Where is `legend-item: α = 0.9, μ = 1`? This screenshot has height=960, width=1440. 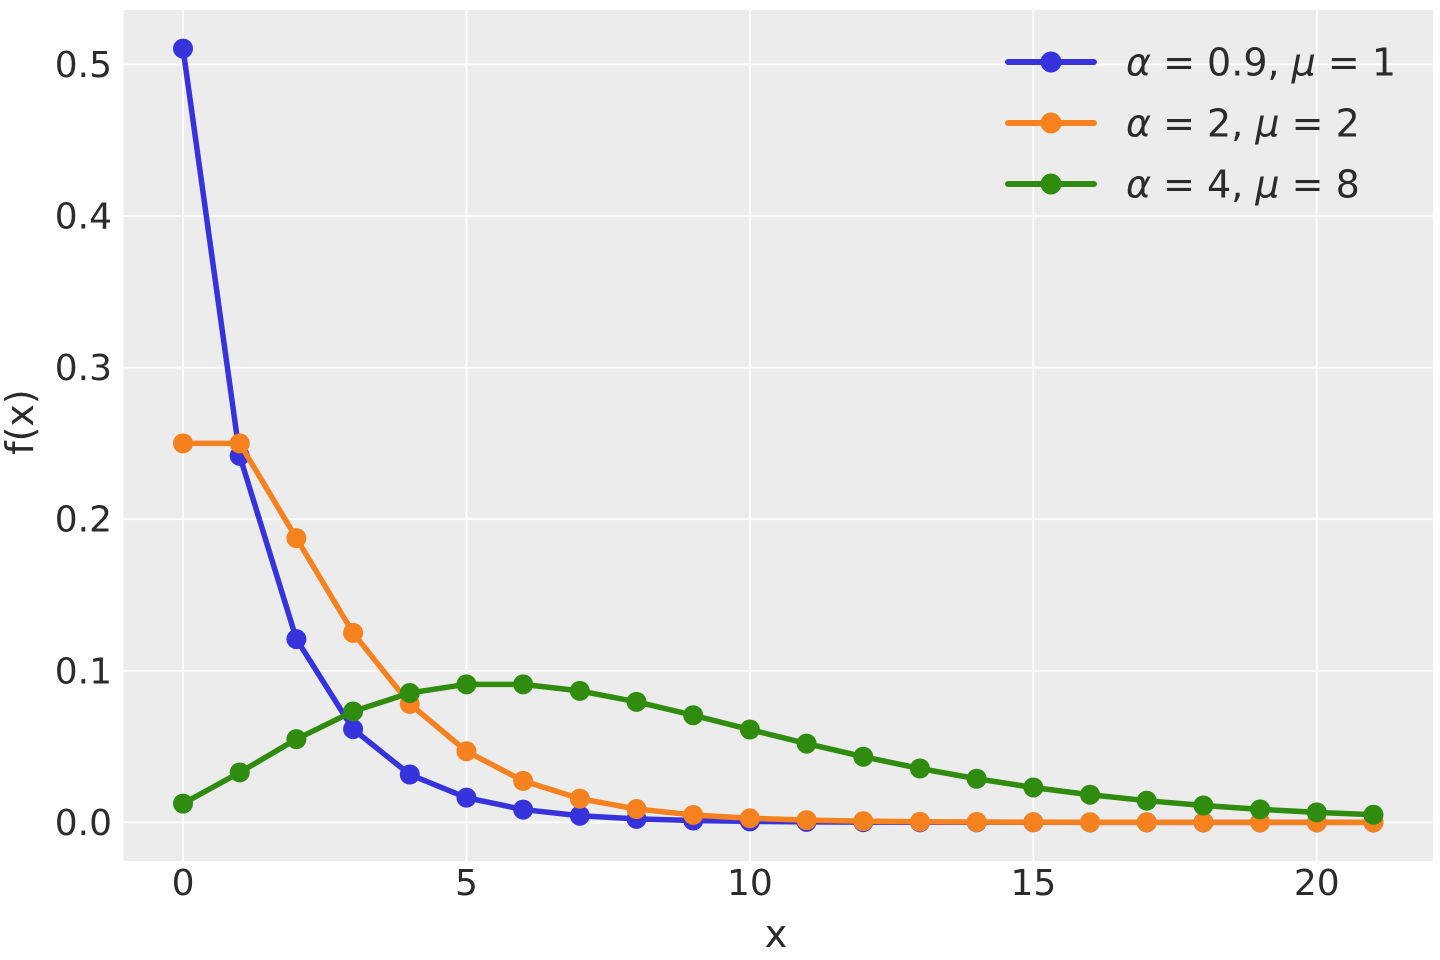
legend-item: α = 0.9, μ = 1 is located at coordinates (1200, 63).